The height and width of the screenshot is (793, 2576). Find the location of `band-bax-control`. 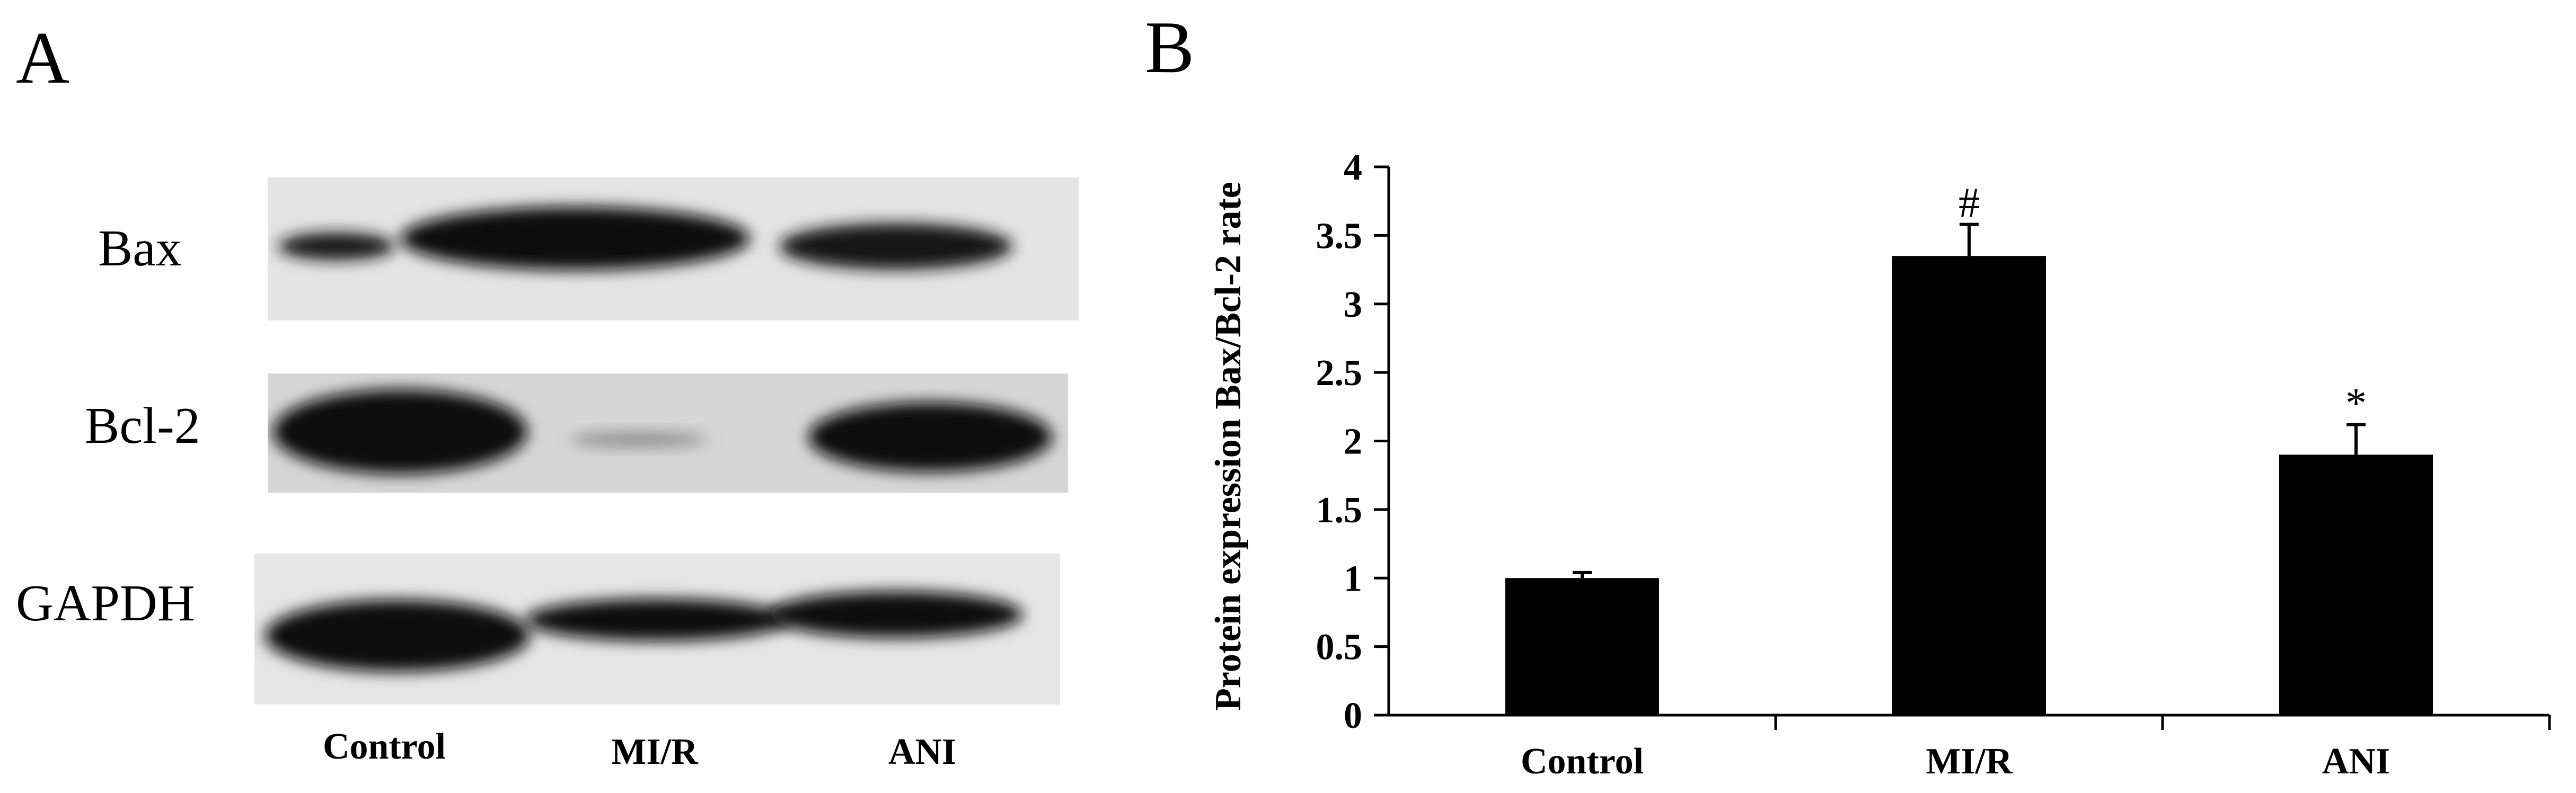

band-bax-control is located at coordinates (336, 246).